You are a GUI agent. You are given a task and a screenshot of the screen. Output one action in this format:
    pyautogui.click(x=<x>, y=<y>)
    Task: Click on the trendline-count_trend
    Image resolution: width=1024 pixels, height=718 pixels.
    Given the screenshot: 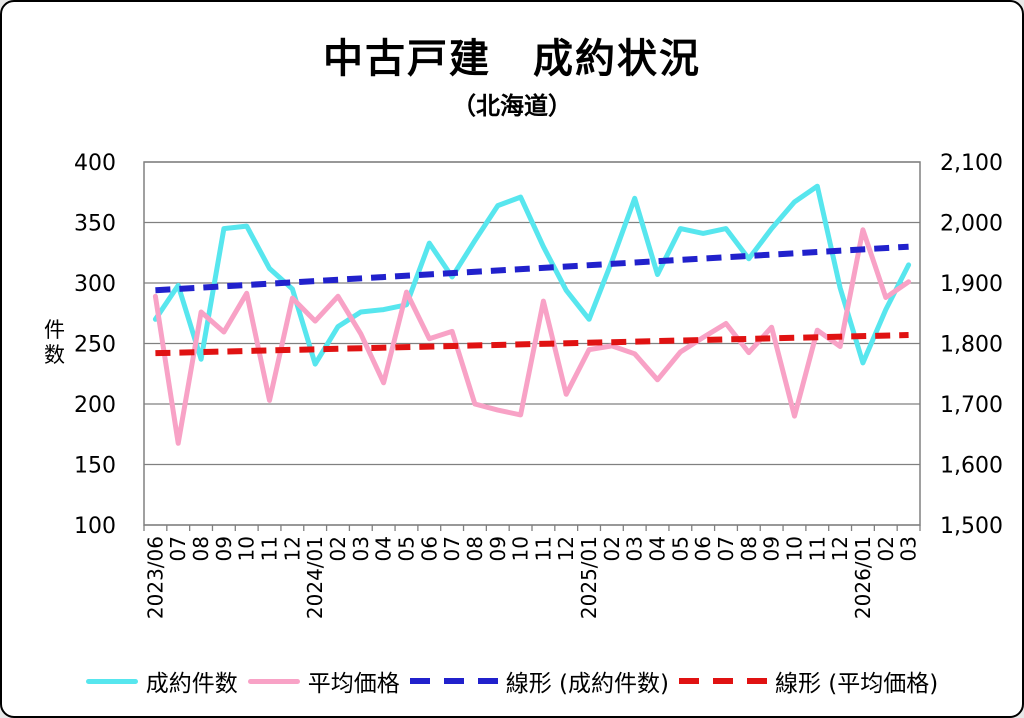 What is the action you would take?
    pyautogui.click(x=532, y=268)
    